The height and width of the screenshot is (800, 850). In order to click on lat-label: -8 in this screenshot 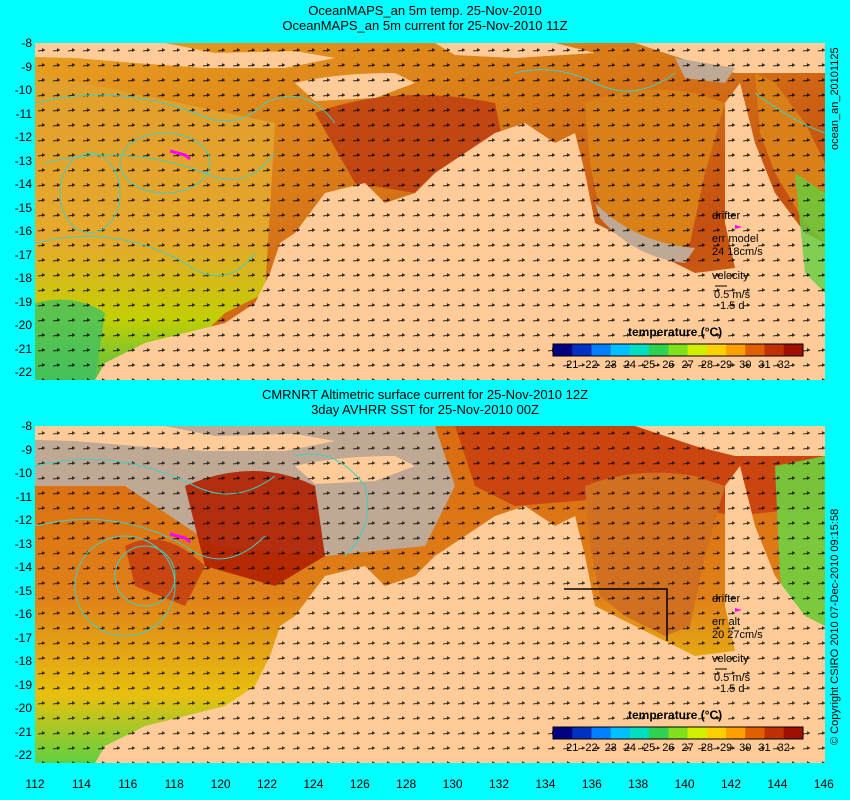, I will do `click(26, 43)`.